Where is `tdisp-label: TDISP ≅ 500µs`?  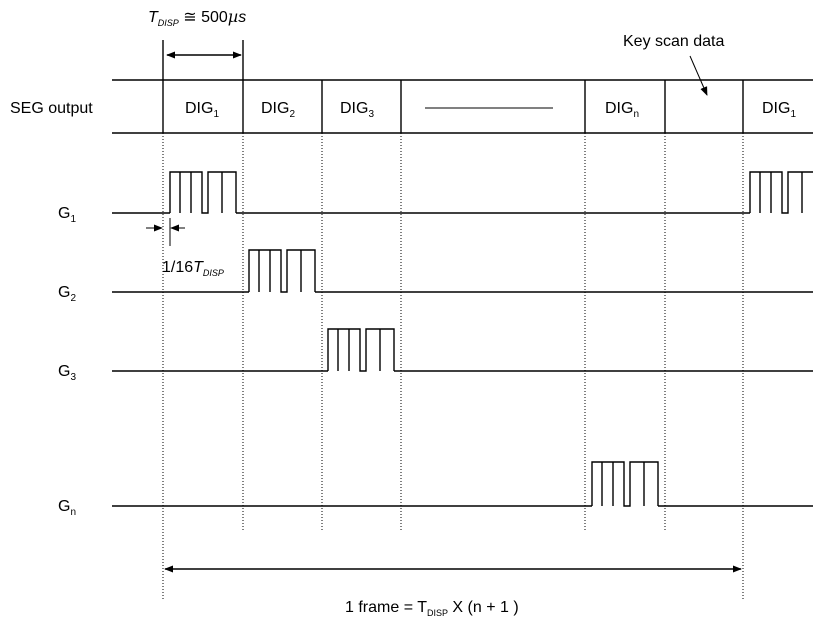
tdisp-label: TDISP ≅ 500µs is located at coordinates (197, 17).